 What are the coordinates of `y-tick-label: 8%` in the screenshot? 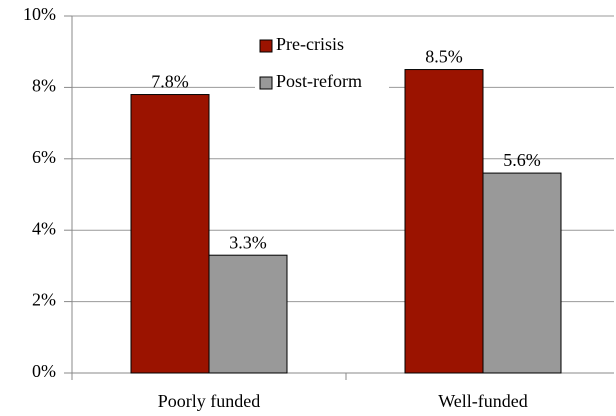 It's located at (44, 86).